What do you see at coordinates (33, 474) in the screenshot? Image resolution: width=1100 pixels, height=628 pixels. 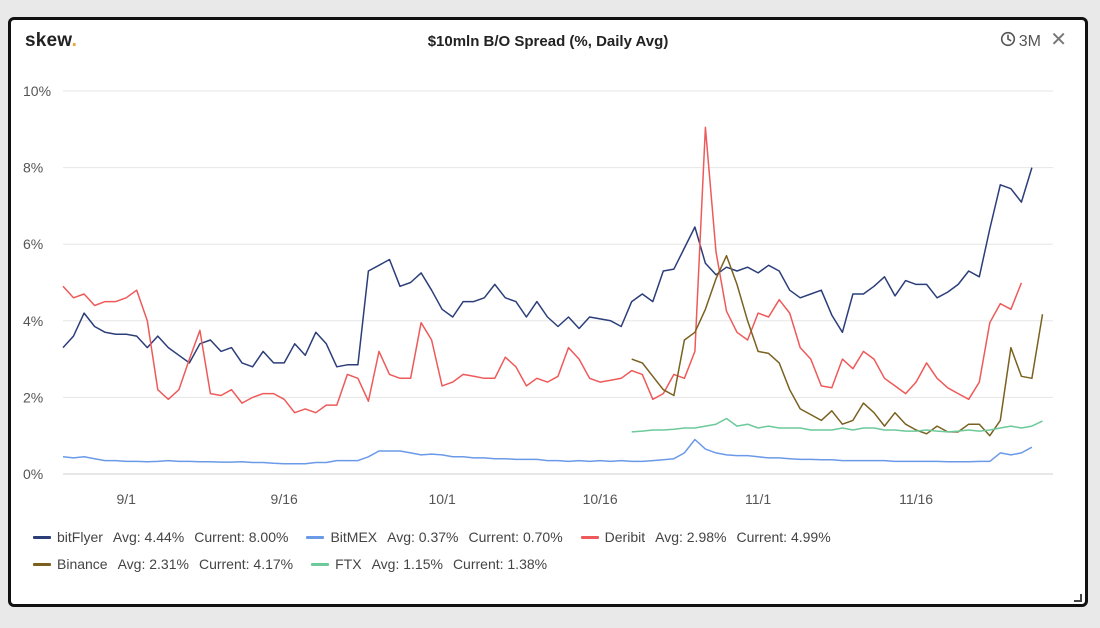 I see `y-tick-label: 0%` at bounding box center [33, 474].